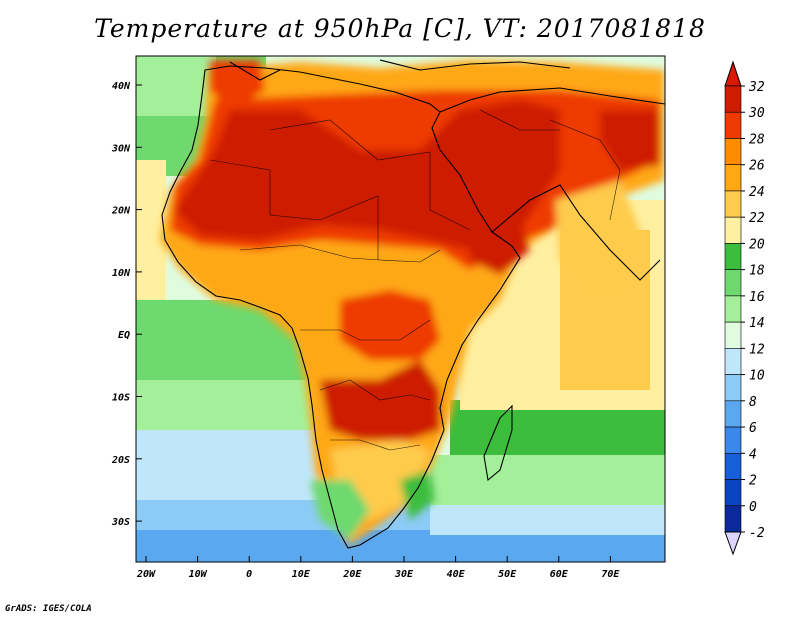 This screenshot has height=618, width=800. Describe the element at coordinates (124, 335) in the screenshot. I see `lat-label: EQ` at that location.